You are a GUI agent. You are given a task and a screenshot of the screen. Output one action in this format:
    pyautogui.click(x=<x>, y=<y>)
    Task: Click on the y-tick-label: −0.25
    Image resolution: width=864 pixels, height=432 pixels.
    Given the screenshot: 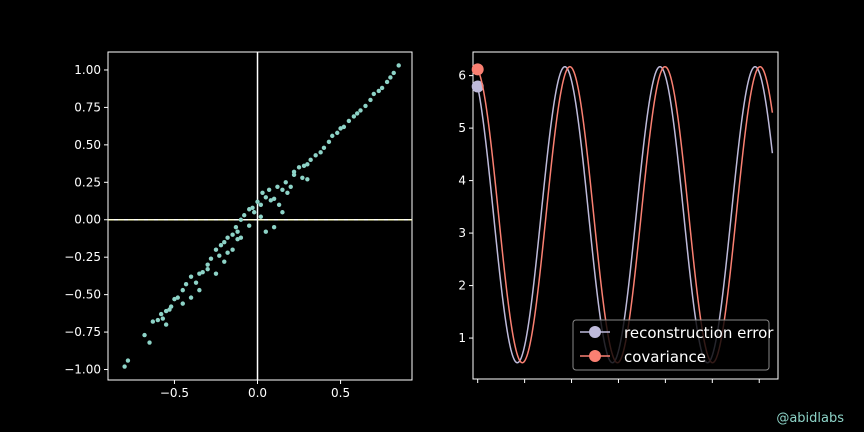 What is the action you would take?
    pyautogui.click(x=82, y=257)
    